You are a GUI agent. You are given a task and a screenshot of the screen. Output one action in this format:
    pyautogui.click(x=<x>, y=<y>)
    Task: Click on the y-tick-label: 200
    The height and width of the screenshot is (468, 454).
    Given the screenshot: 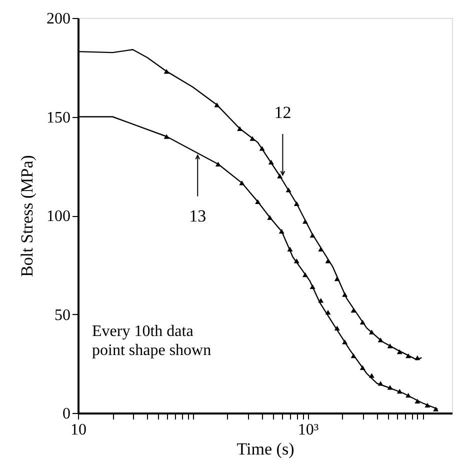 What is the action you would take?
    pyautogui.click(x=58, y=19)
    